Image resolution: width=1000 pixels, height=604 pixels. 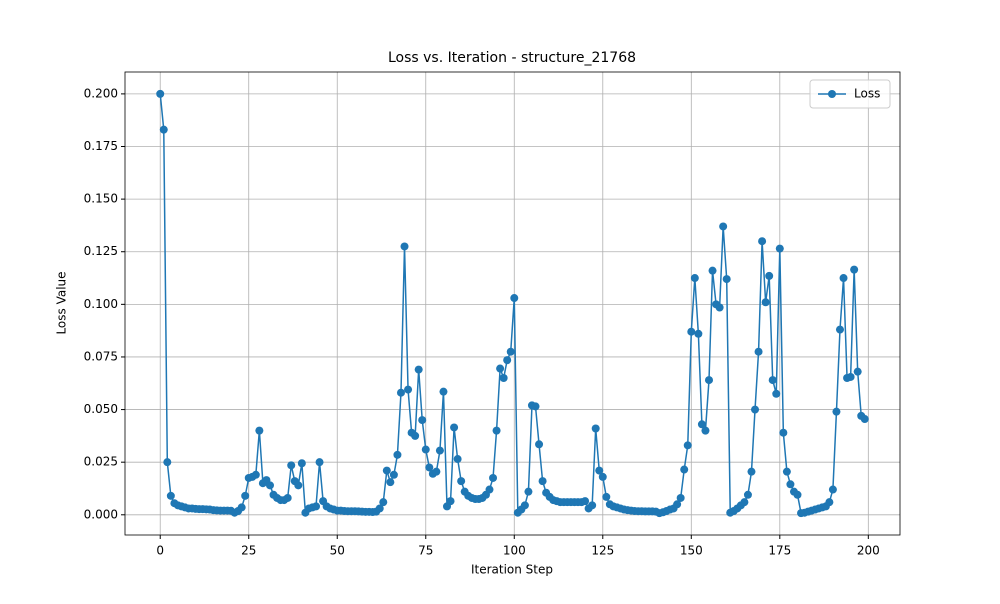 What do you see at coordinates (62, 302) in the screenshot?
I see `y-axis-label: Loss Value` at bounding box center [62, 302].